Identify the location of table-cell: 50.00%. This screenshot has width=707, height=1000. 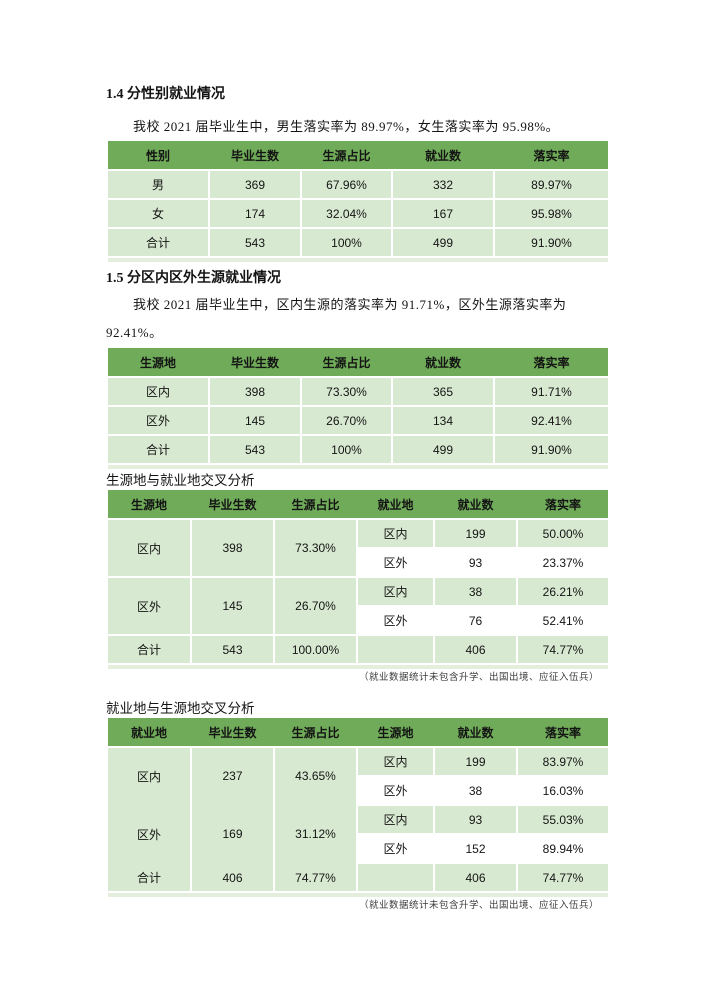
(563, 533).